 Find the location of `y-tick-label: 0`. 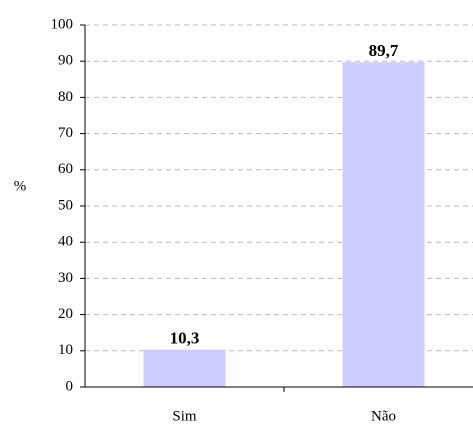

y-tick-label: 0 is located at coordinates (70, 386).